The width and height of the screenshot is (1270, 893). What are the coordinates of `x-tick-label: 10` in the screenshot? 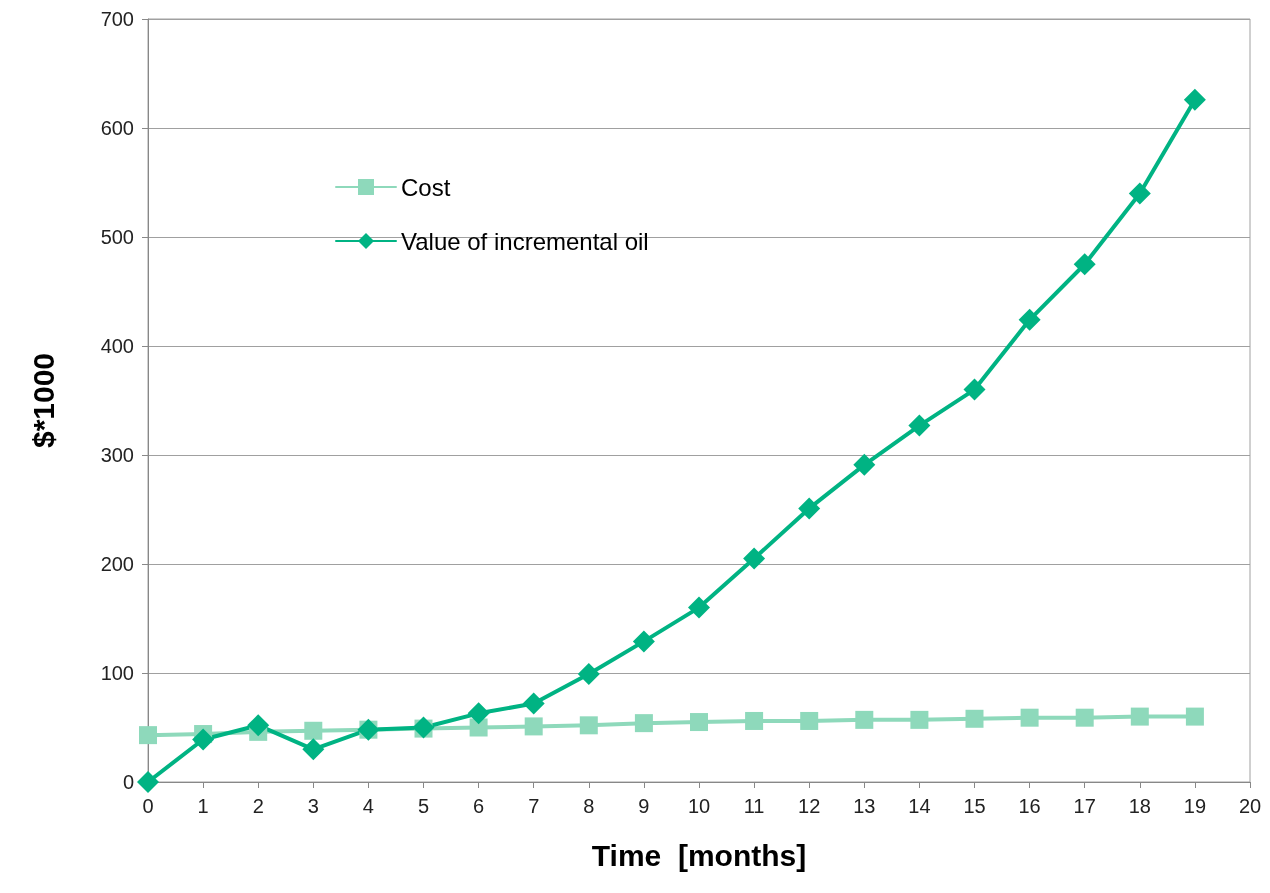 It's located at (699, 806).